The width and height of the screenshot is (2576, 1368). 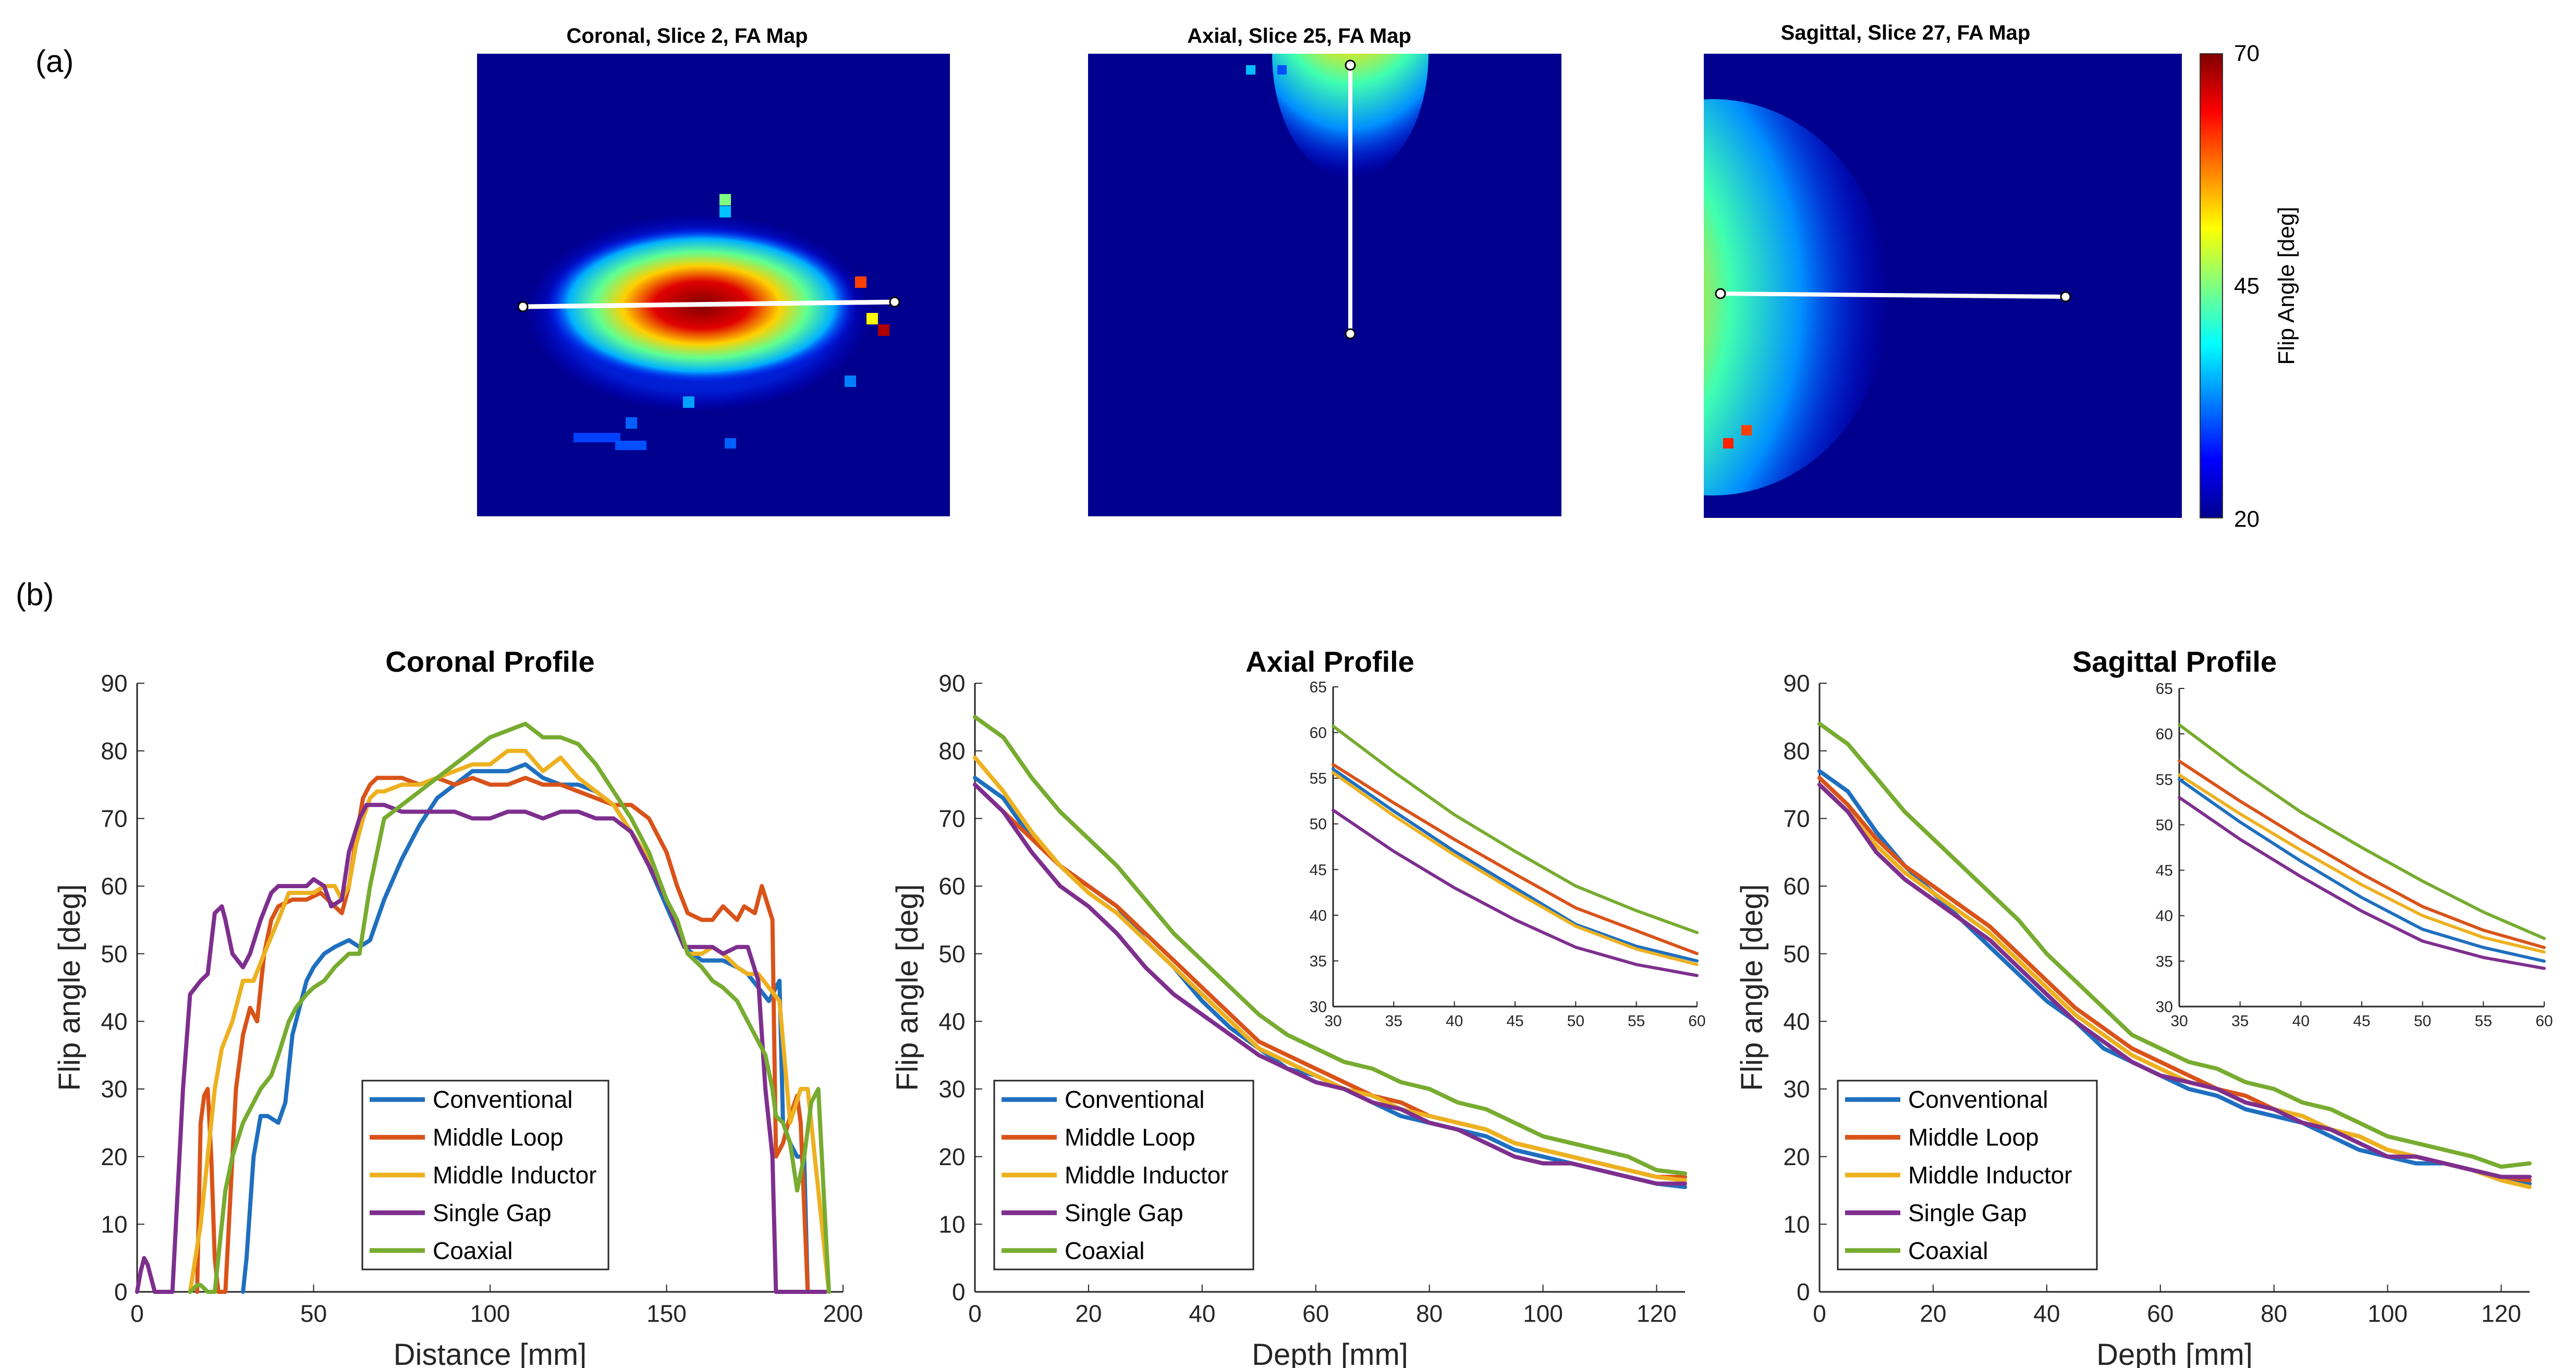 What do you see at coordinates (1429, 1313) in the screenshot?
I see `axial-profile-x-tick-label: 80` at bounding box center [1429, 1313].